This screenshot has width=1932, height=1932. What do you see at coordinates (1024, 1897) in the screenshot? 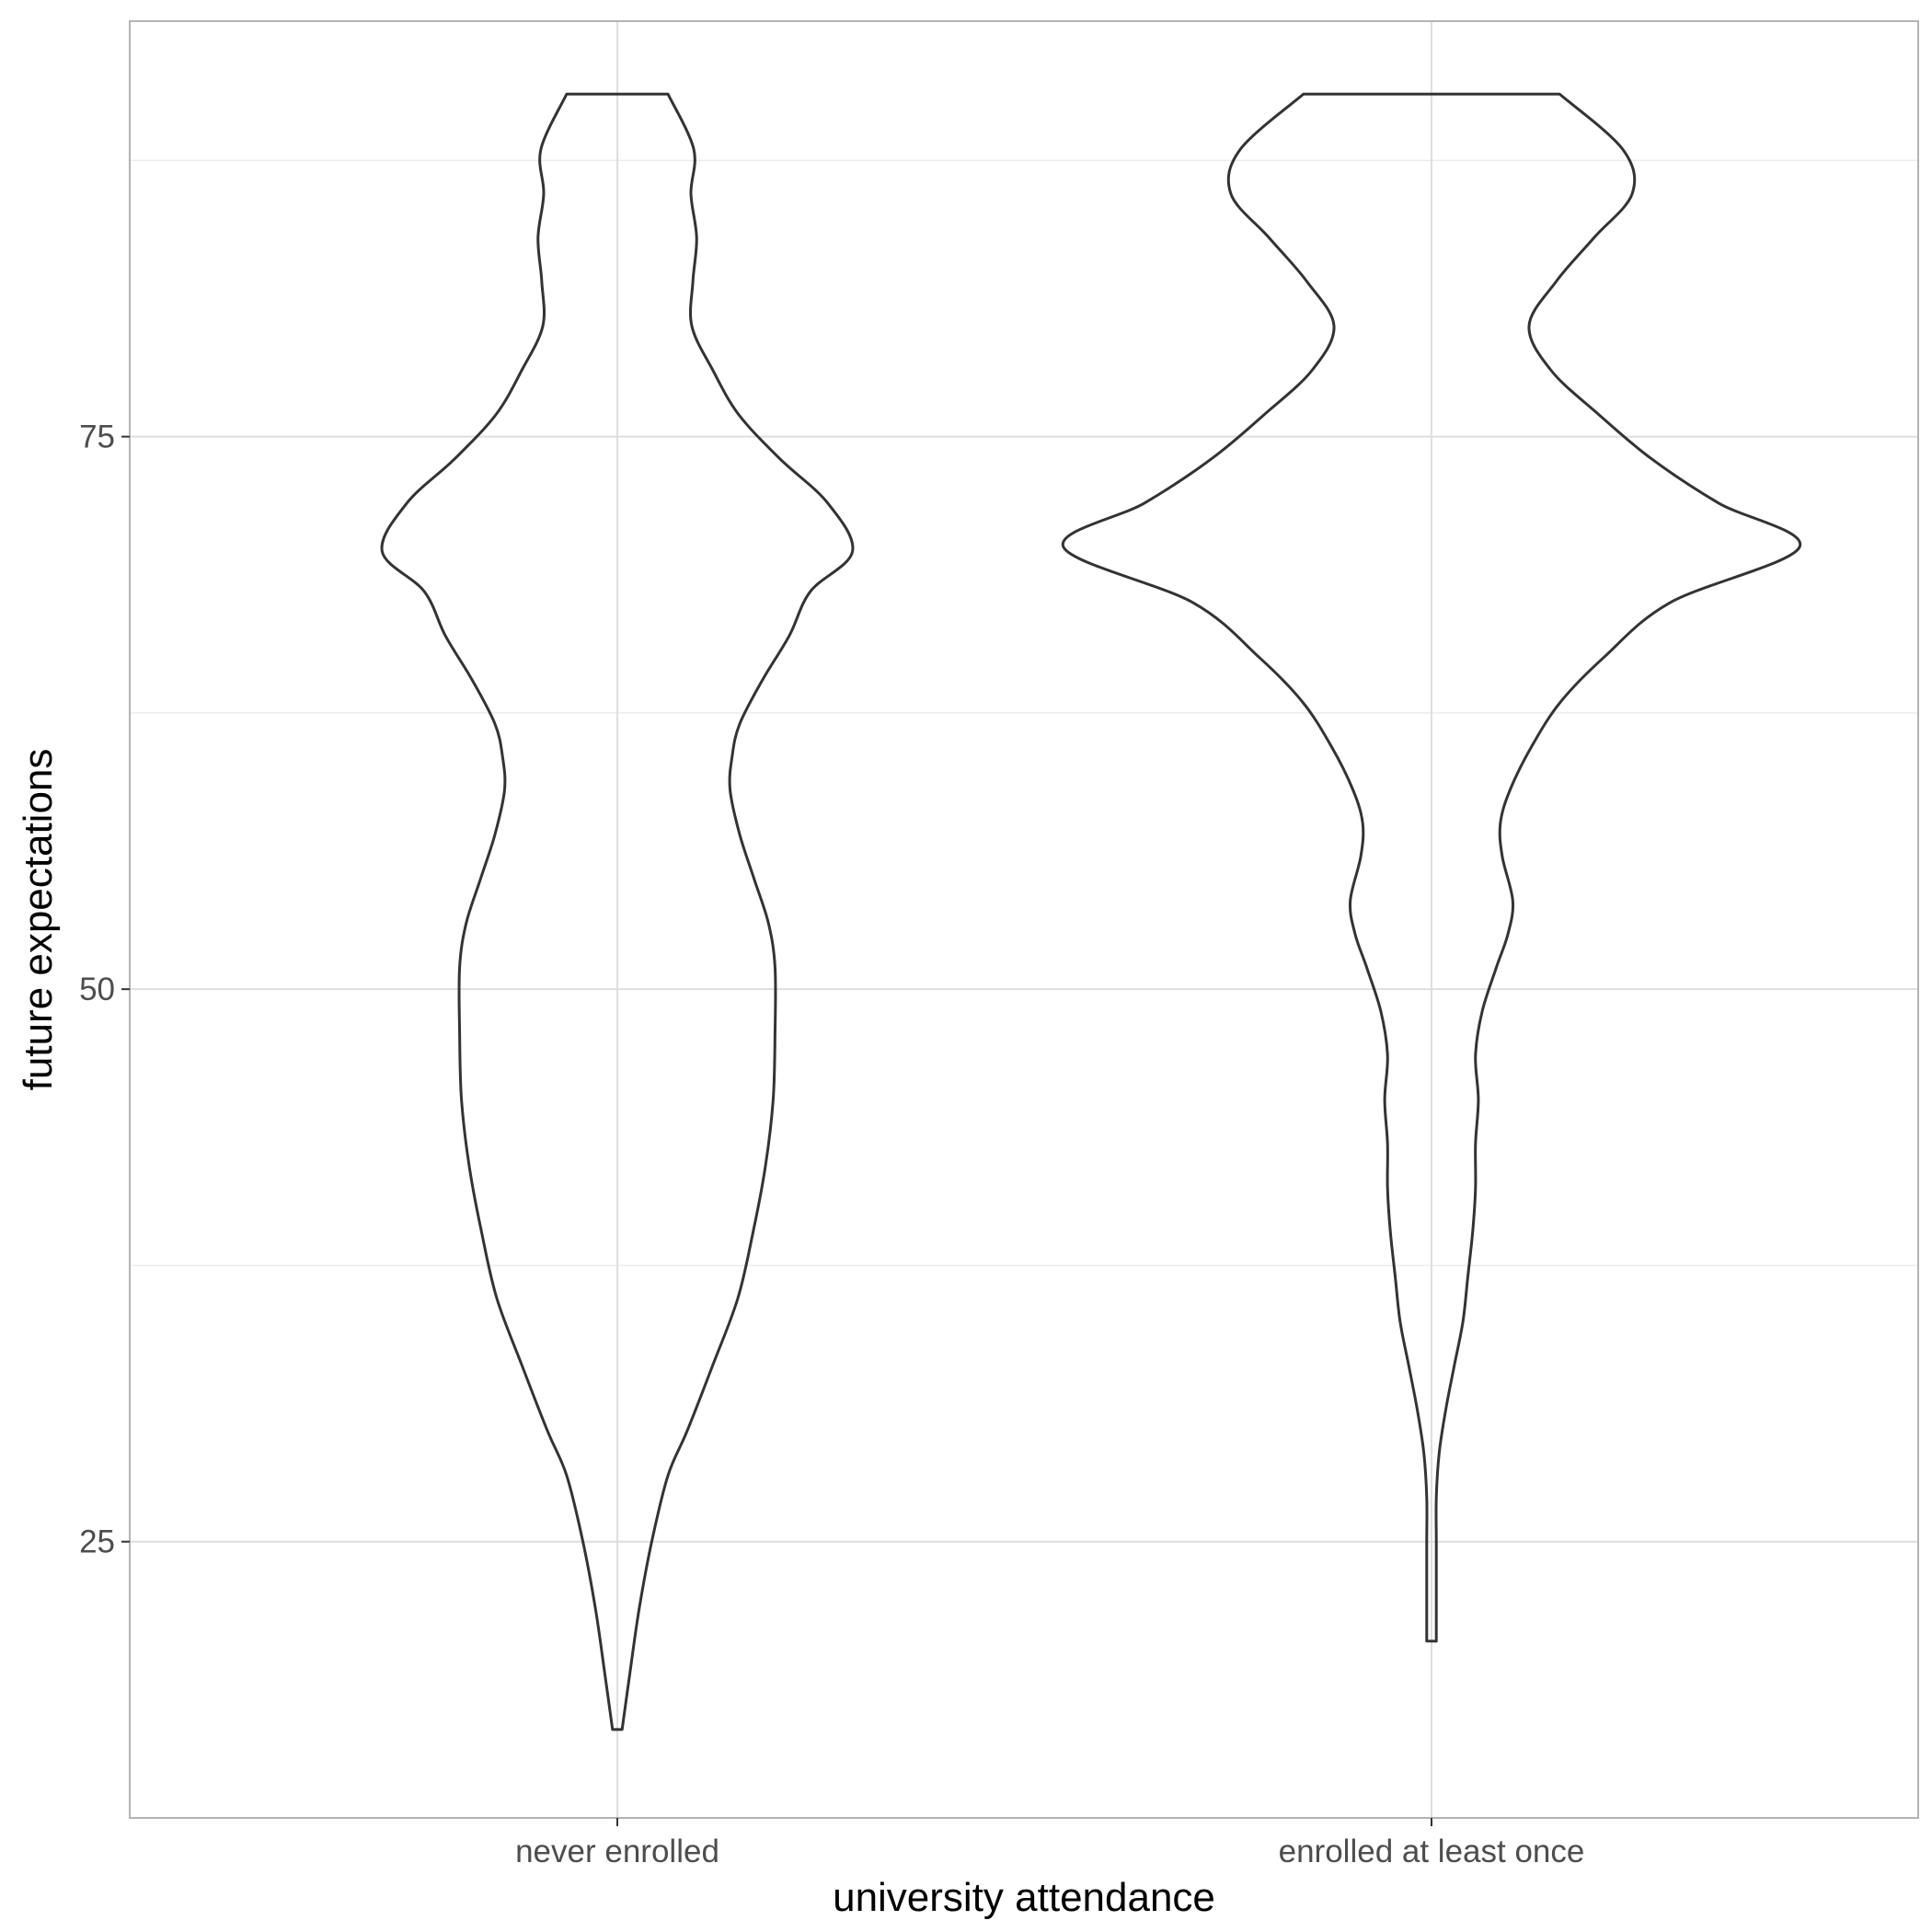
I see `x-axis-title: university attendance` at bounding box center [1024, 1897].